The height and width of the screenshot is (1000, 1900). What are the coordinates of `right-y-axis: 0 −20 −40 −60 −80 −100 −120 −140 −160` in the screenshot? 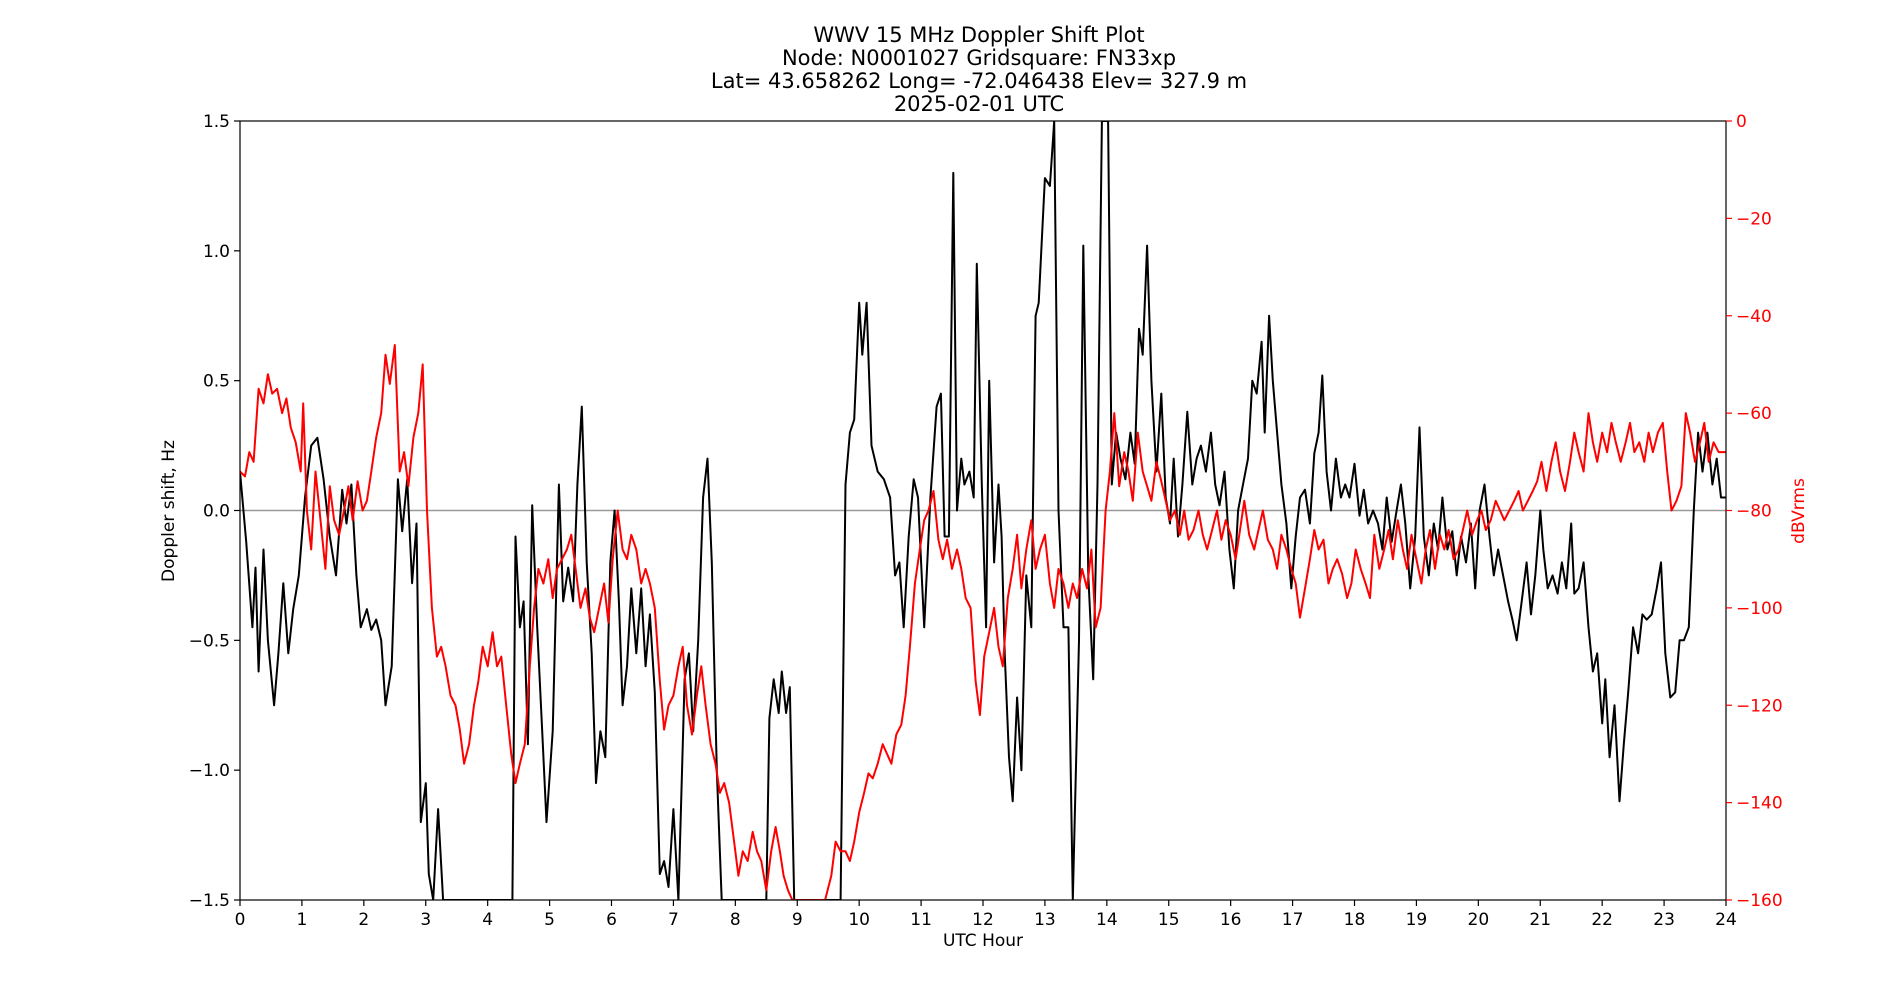 It's located at (1754, 511).